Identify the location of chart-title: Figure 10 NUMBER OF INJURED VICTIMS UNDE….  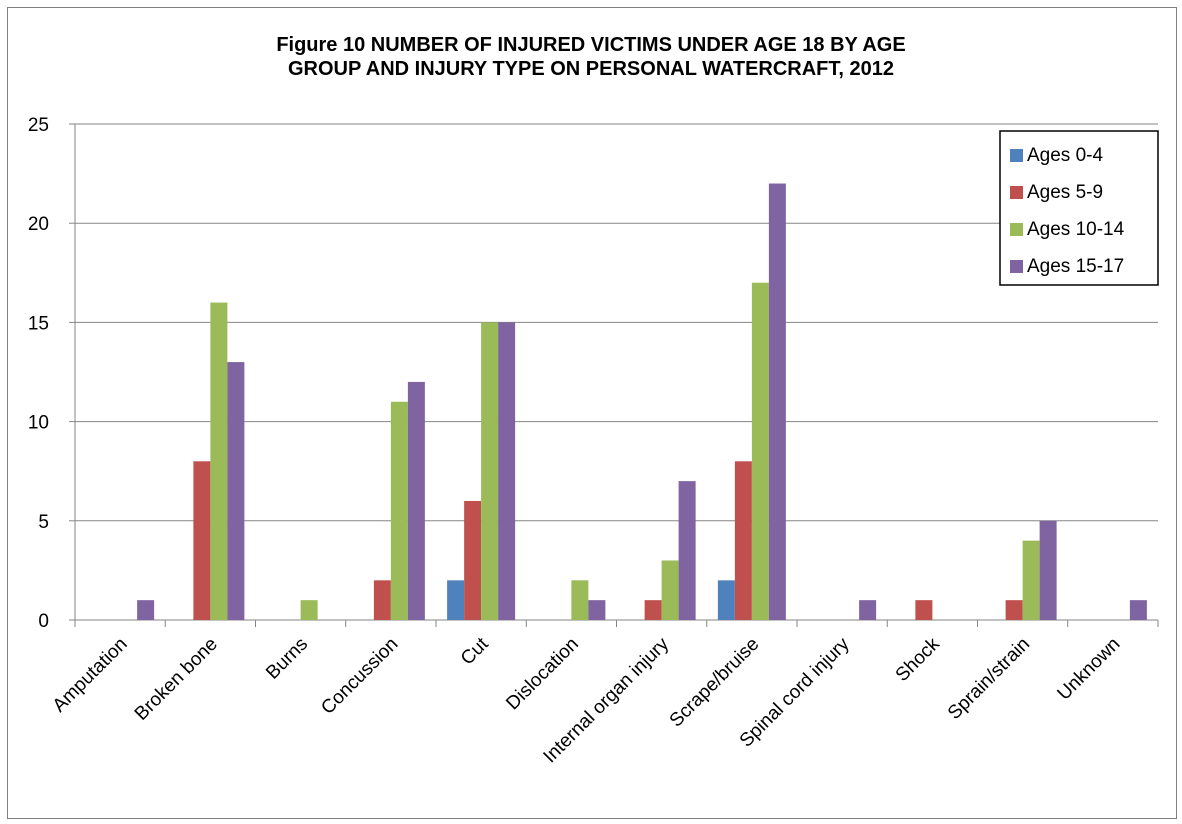
(591, 57).